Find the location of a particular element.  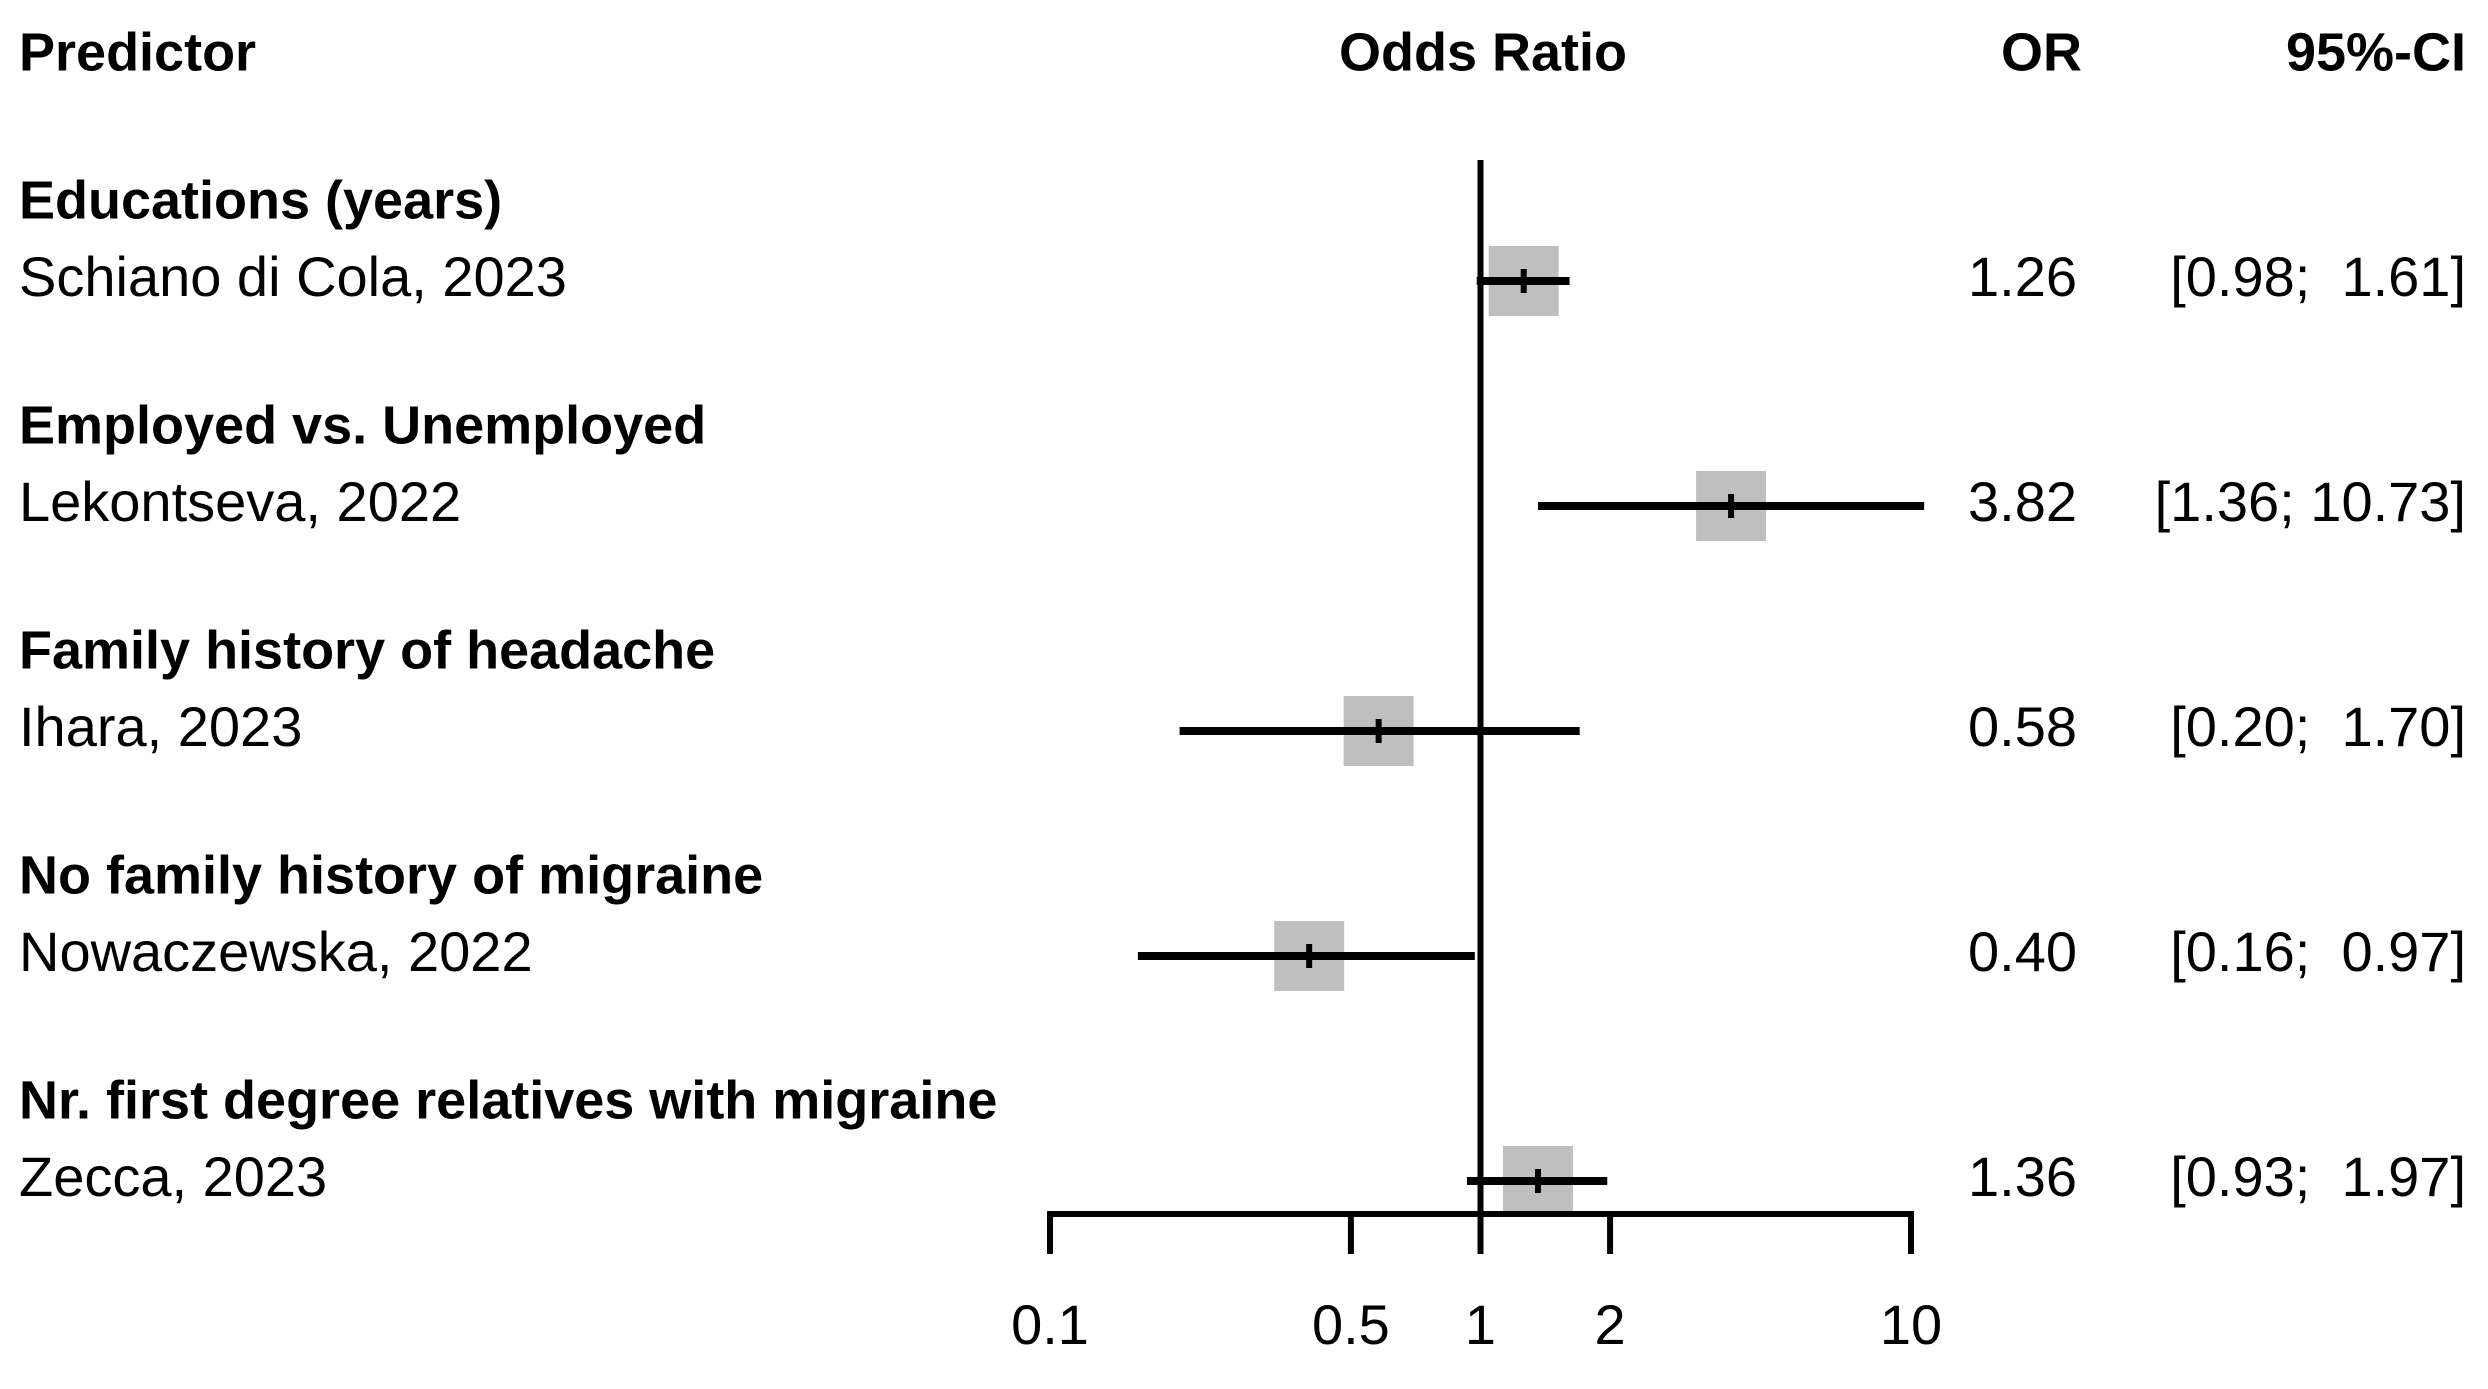

or-label: 1.36 is located at coordinates (2022, 1176).